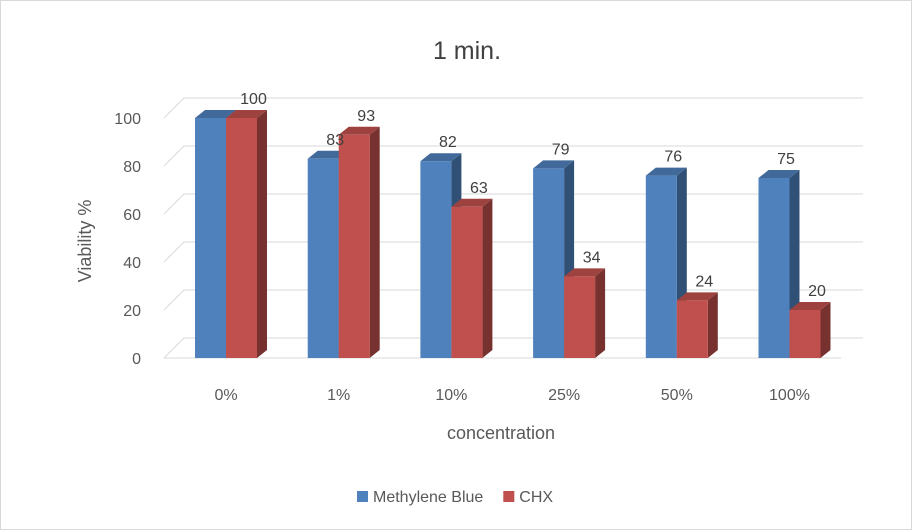 The width and height of the screenshot is (914, 532). What do you see at coordinates (673, 157) in the screenshot?
I see `data-label: 76` at bounding box center [673, 157].